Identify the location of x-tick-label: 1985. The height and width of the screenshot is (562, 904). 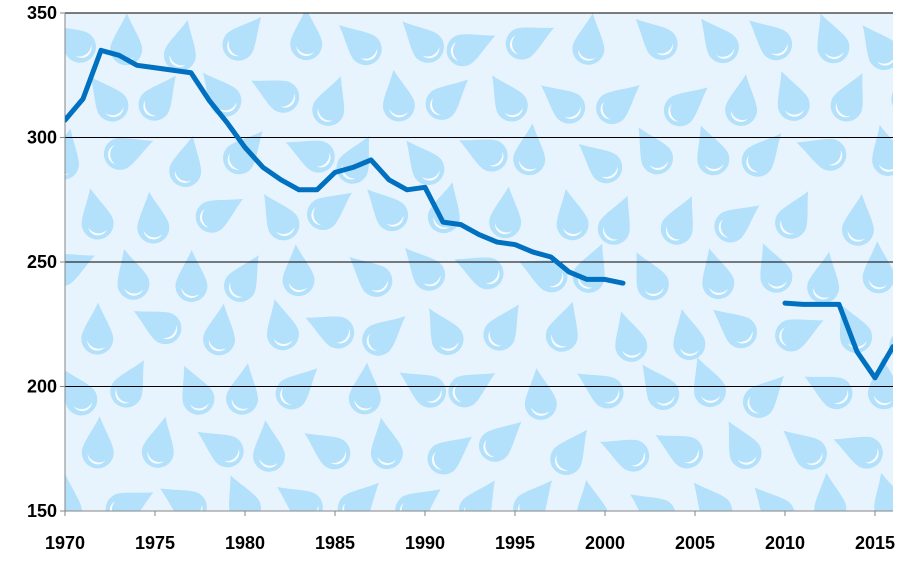
(335, 543).